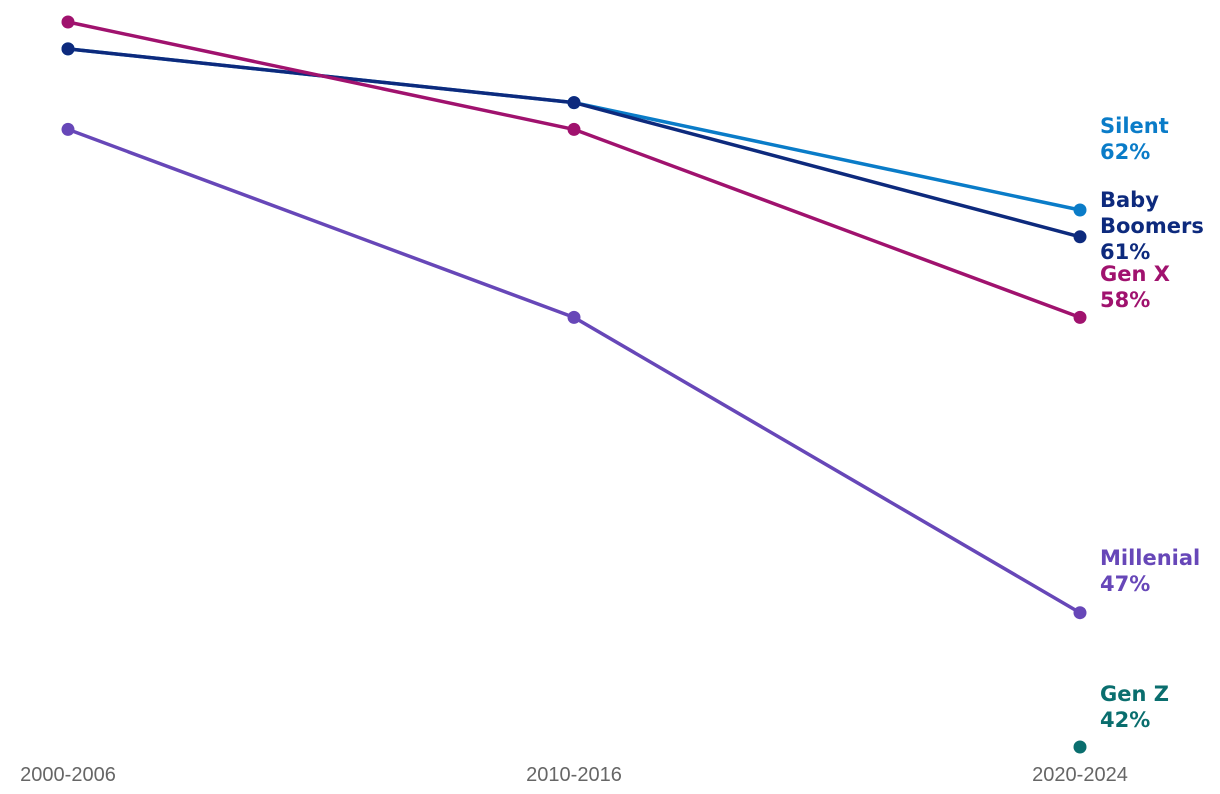  Describe the element at coordinates (1134, 126) in the screenshot. I see `silent-name-label: Silent` at that location.